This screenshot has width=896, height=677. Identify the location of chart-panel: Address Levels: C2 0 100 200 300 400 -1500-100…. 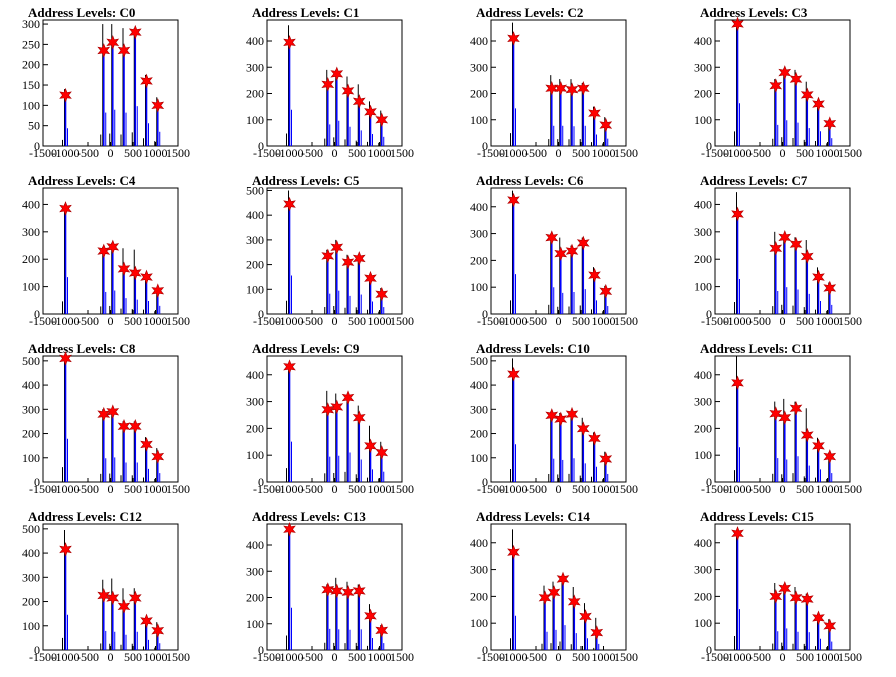
(554, 82).